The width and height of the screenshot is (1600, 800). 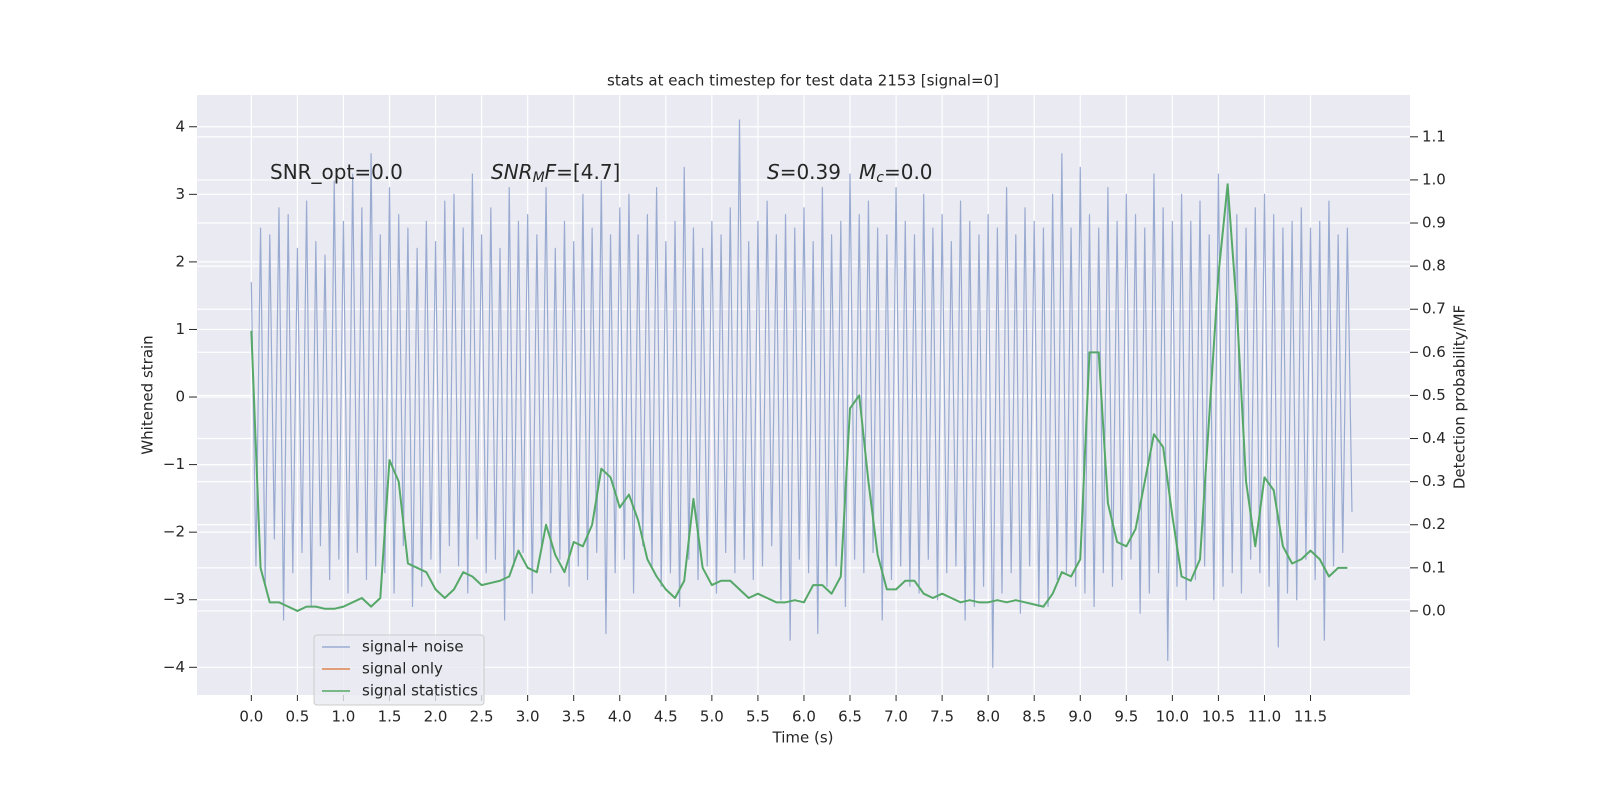 I want to click on y-tick-label: 3, so click(x=180, y=194).